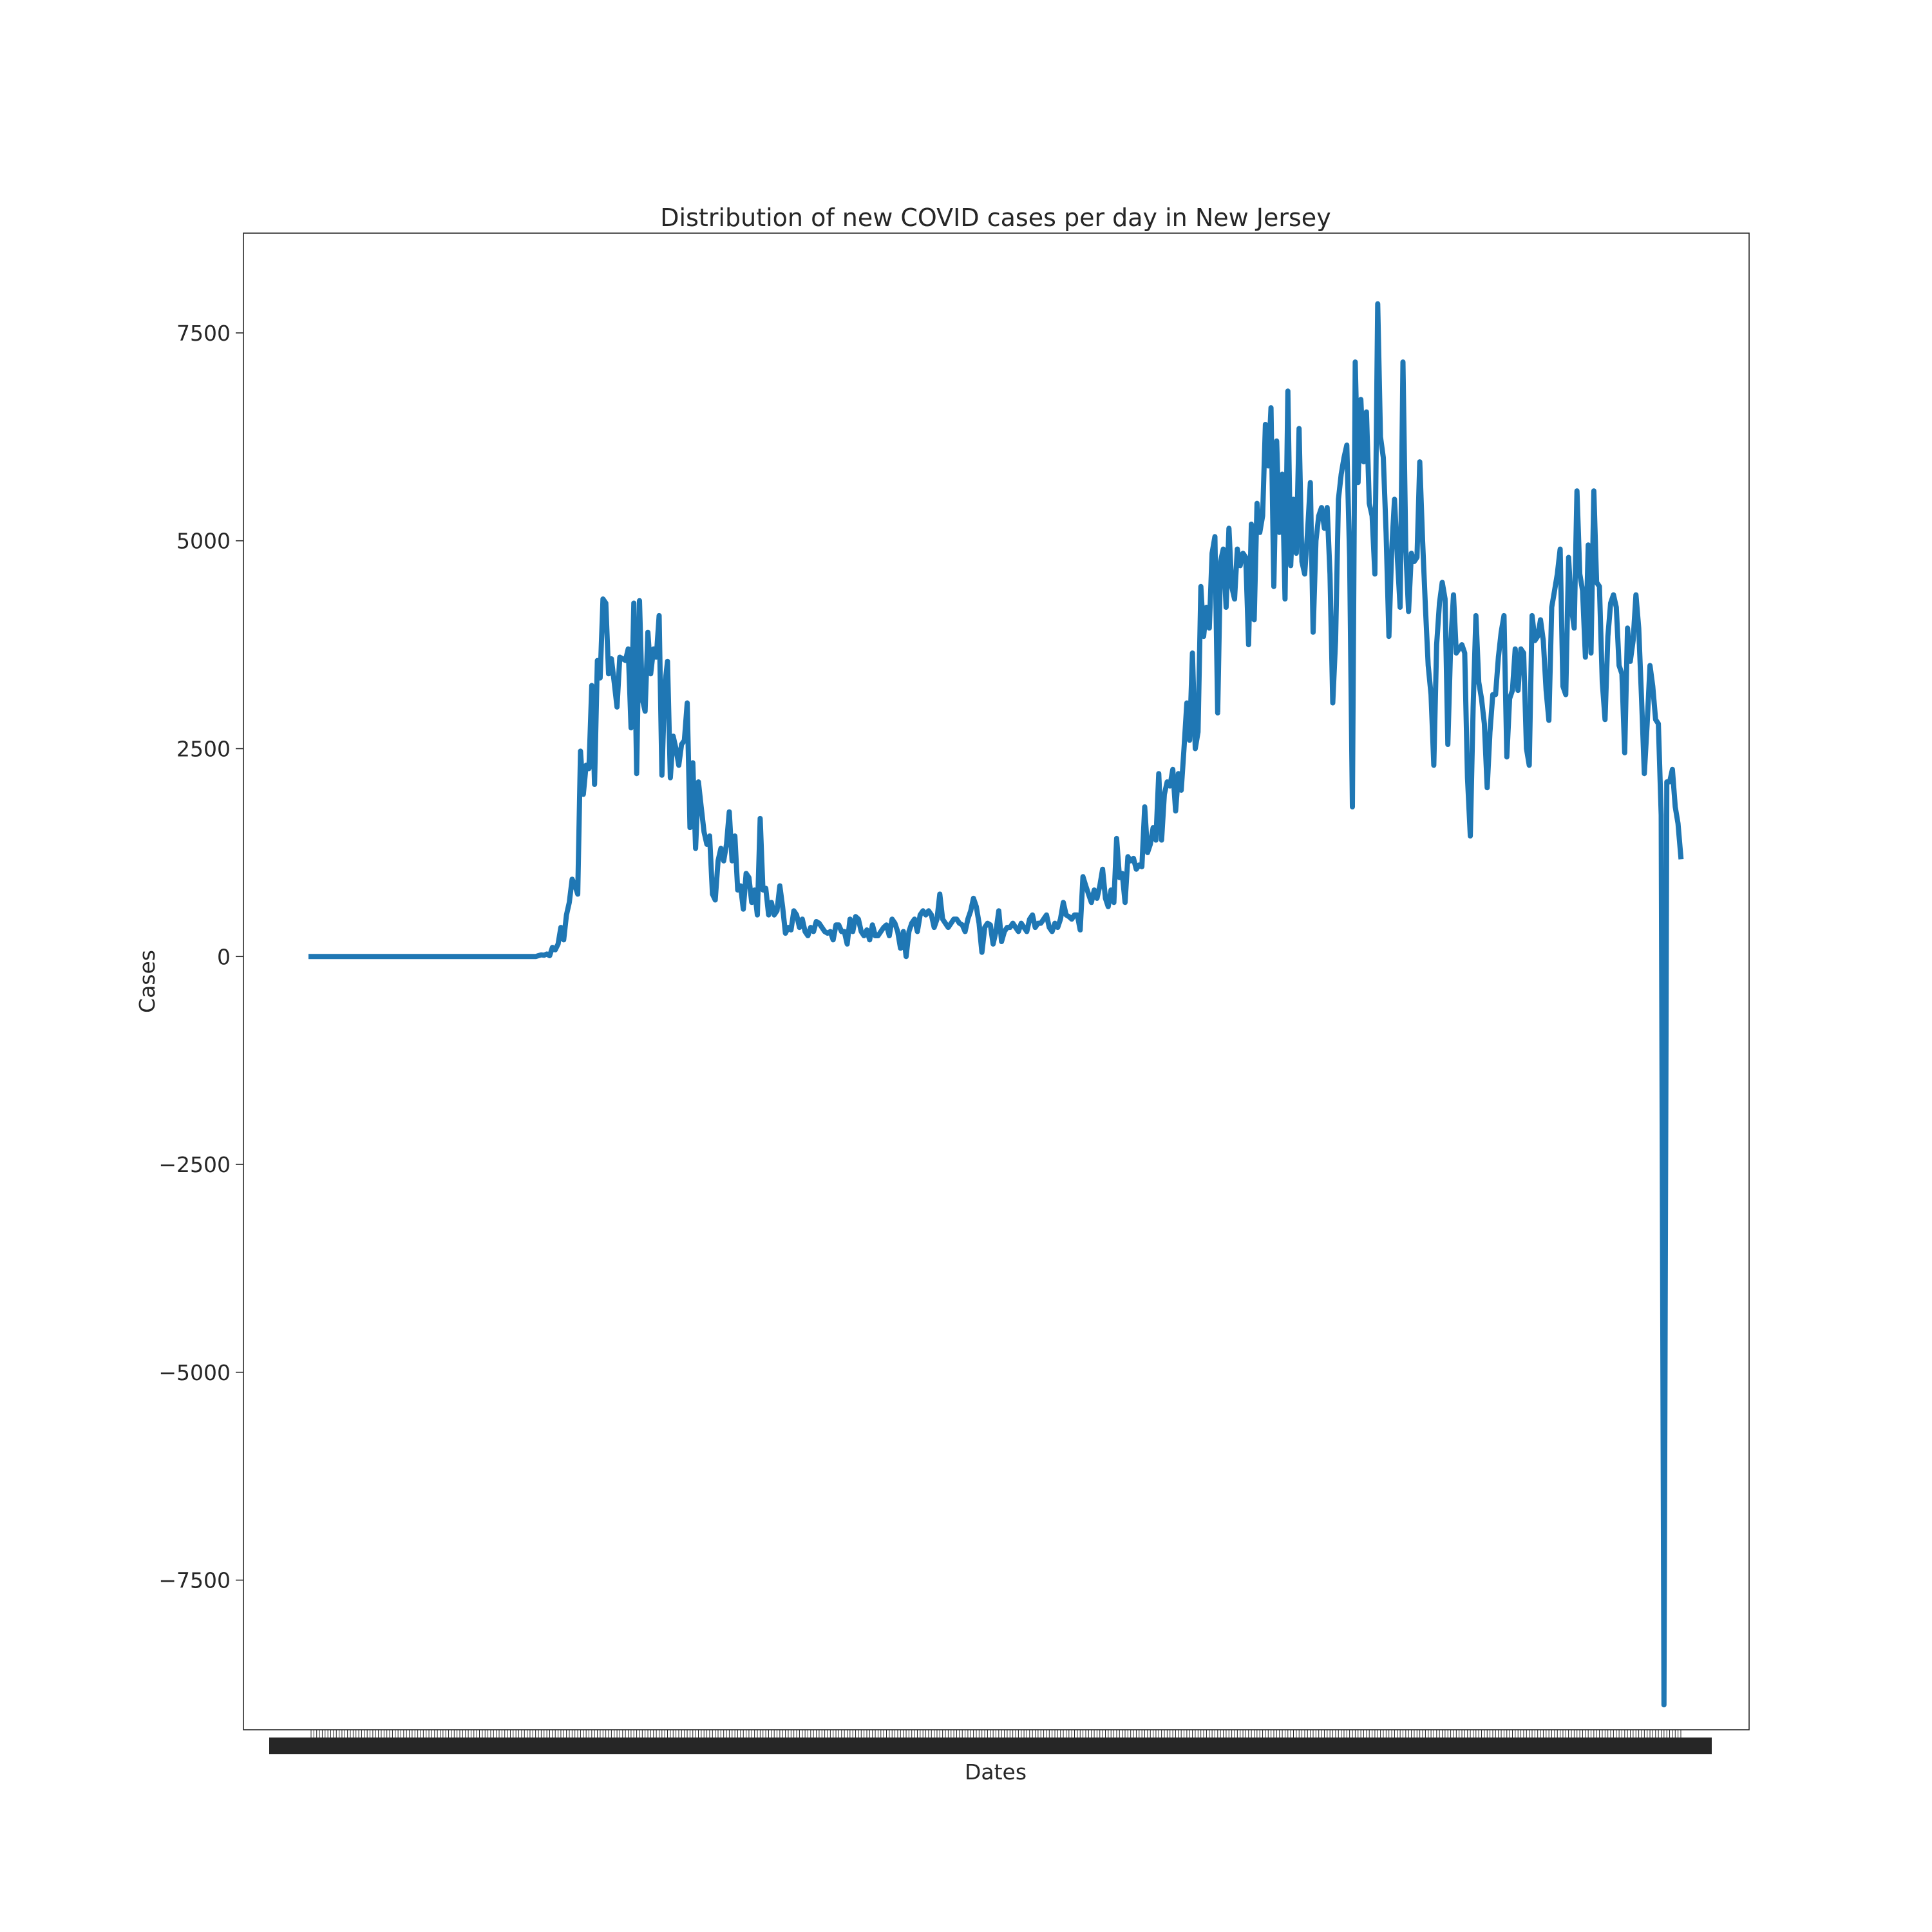 This screenshot has height=1932, width=1932. What do you see at coordinates (194, 1164) in the screenshot?
I see `y-tick-label: −2500` at bounding box center [194, 1164].